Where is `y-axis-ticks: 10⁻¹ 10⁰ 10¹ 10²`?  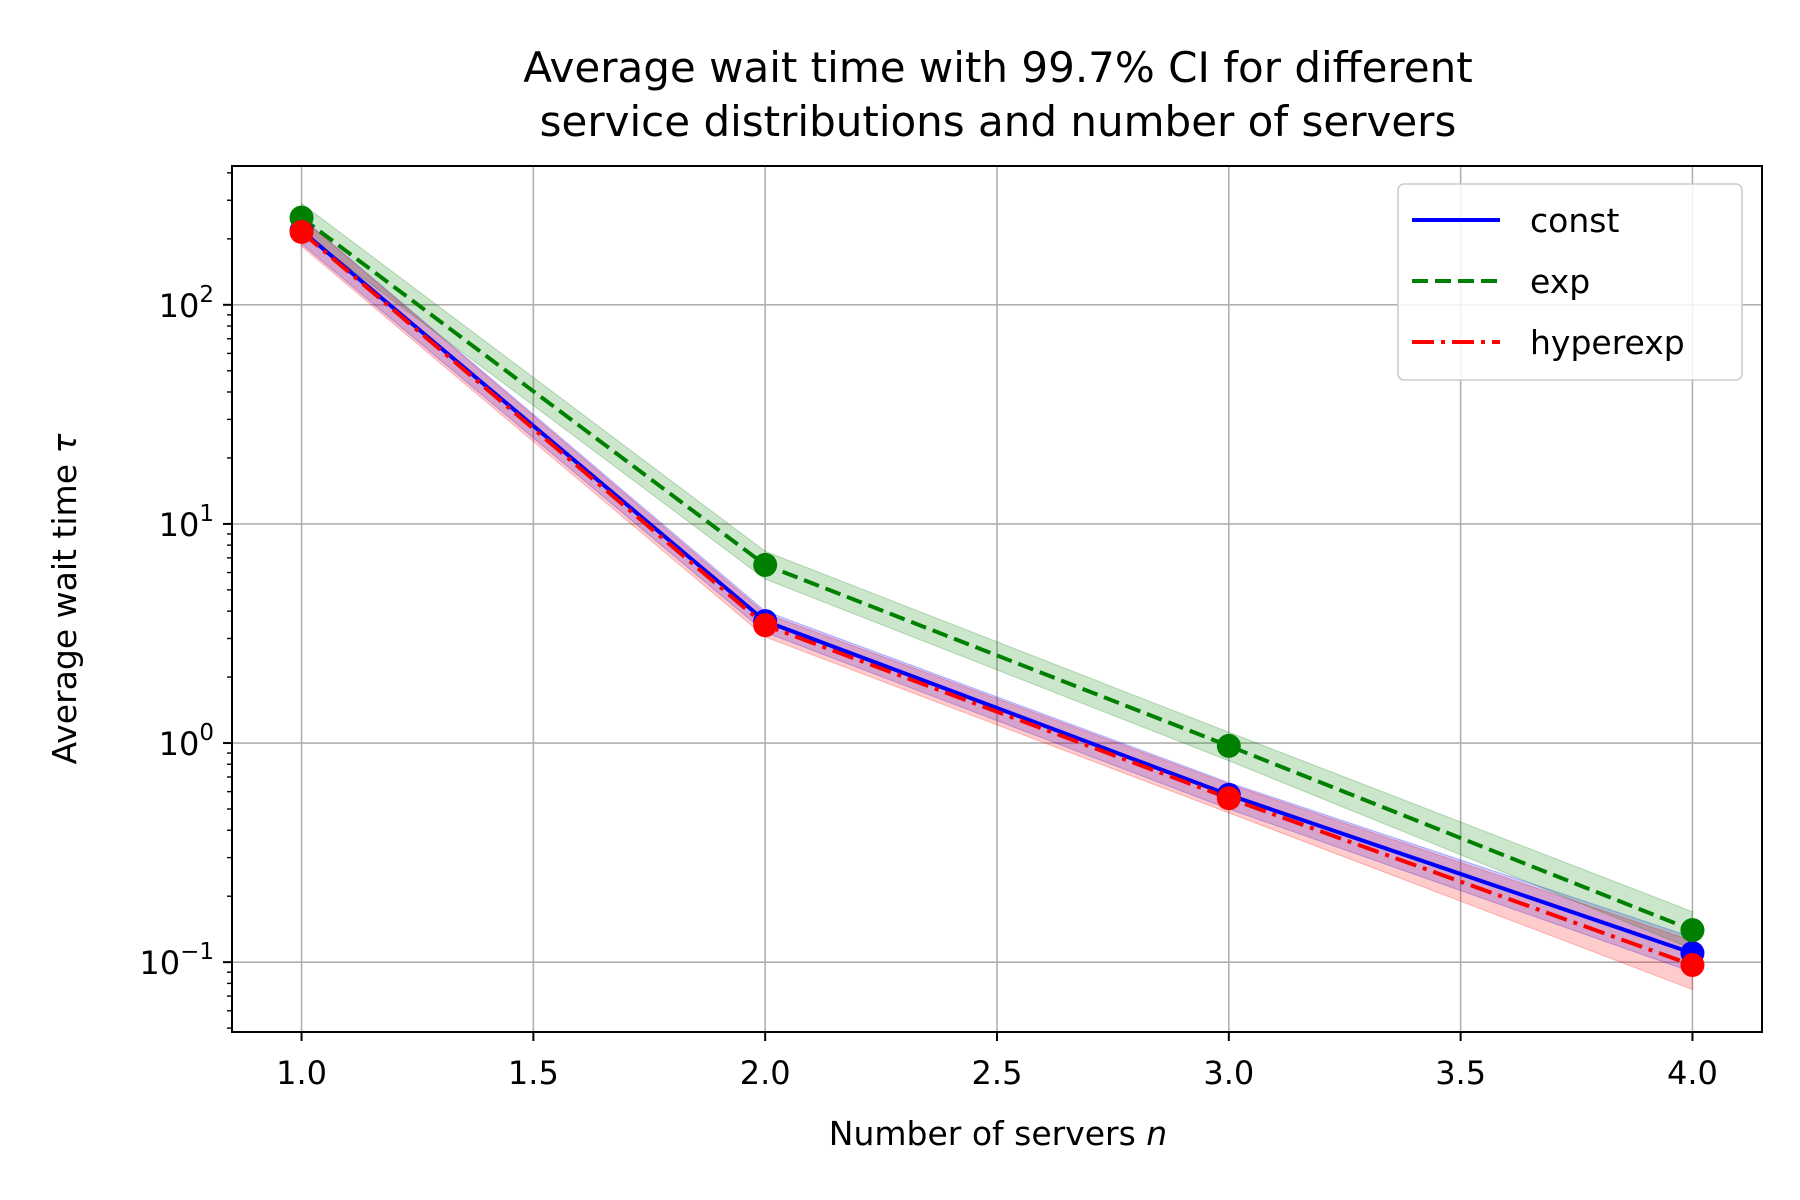
y-axis-ticks: 10⁻¹ 10⁰ 10¹ 10² is located at coordinates (185, 600).